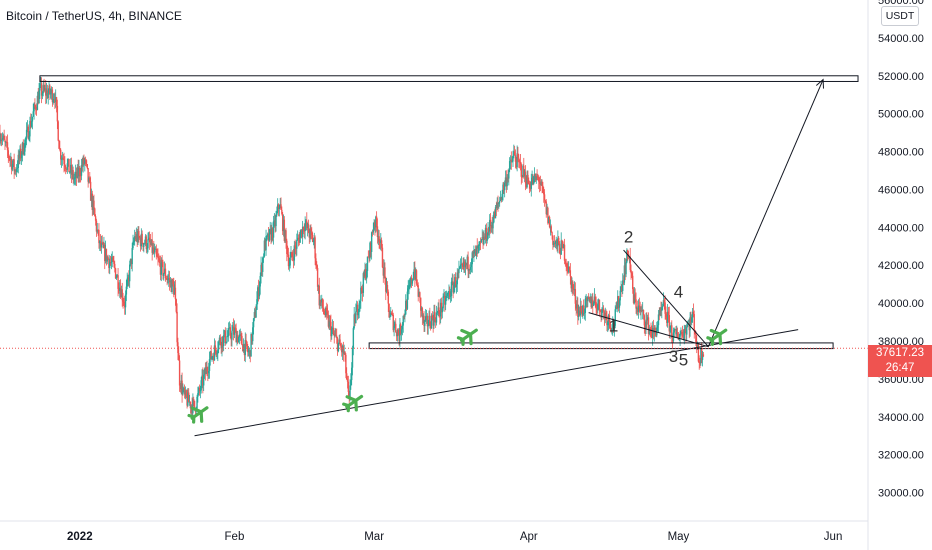 The width and height of the screenshot is (932, 550). Describe the element at coordinates (115, 16) in the screenshot. I see `interval-label: 4h` at that location.